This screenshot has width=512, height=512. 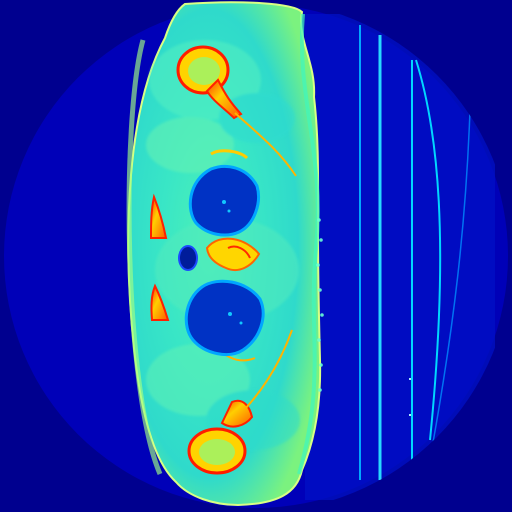 What do you see at coordinates (428, 250) in the screenshot?
I see `curved-line` at bounding box center [428, 250].